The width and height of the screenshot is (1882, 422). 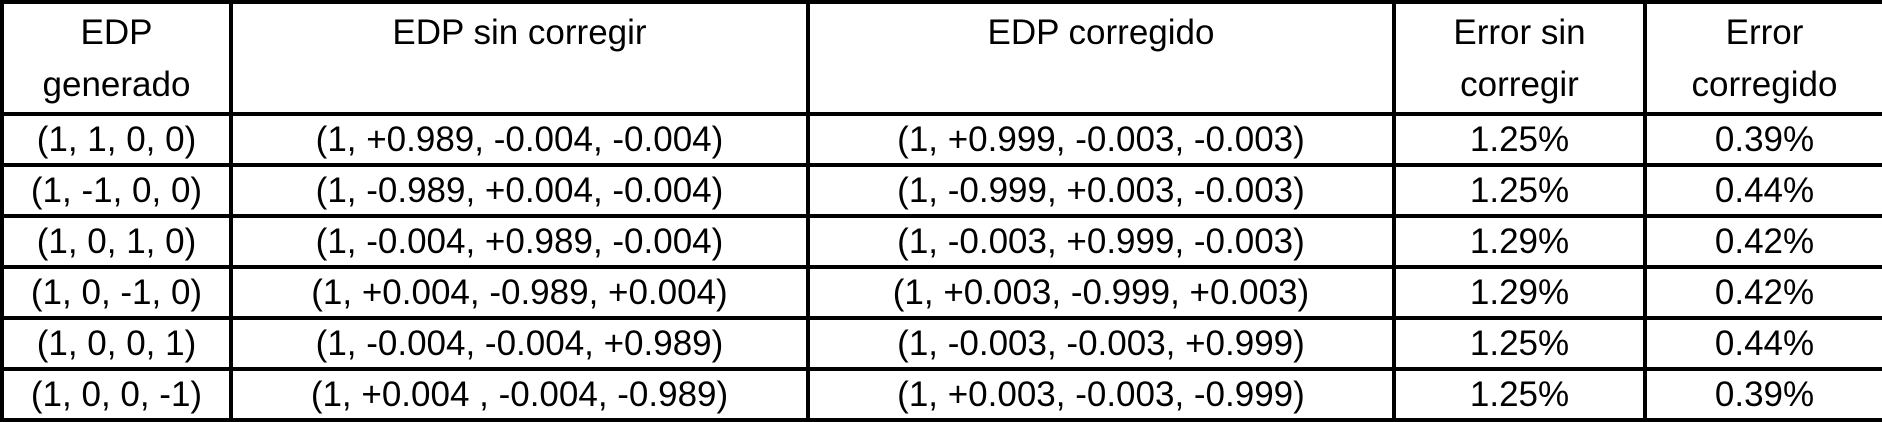 I want to click on table-cell: (1, -0.999, +0.003, -0.003), so click(x=1101, y=190).